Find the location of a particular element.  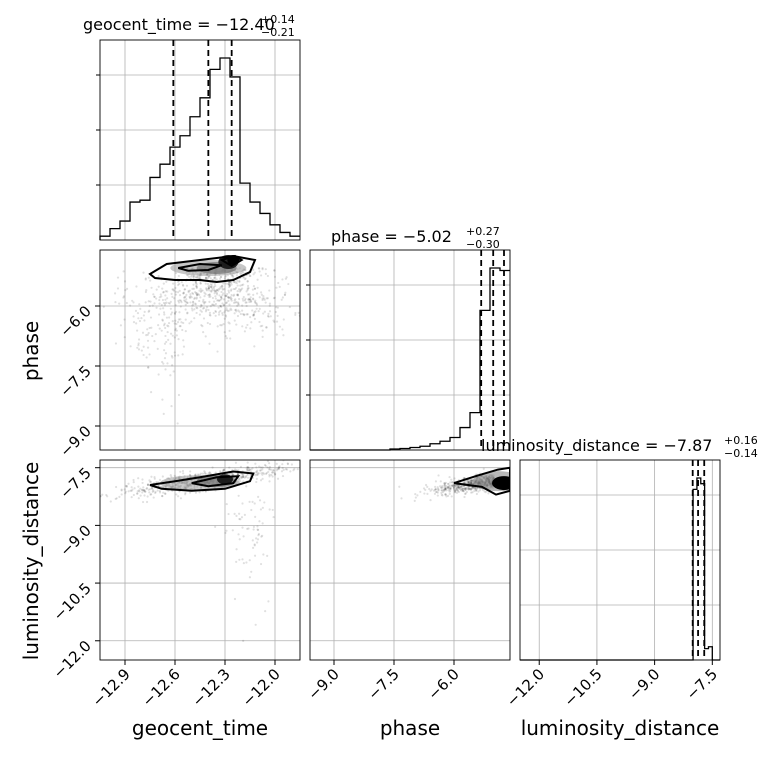

panel-frame-geocent_time-luminosity_distance is located at coordinates (200, 560).